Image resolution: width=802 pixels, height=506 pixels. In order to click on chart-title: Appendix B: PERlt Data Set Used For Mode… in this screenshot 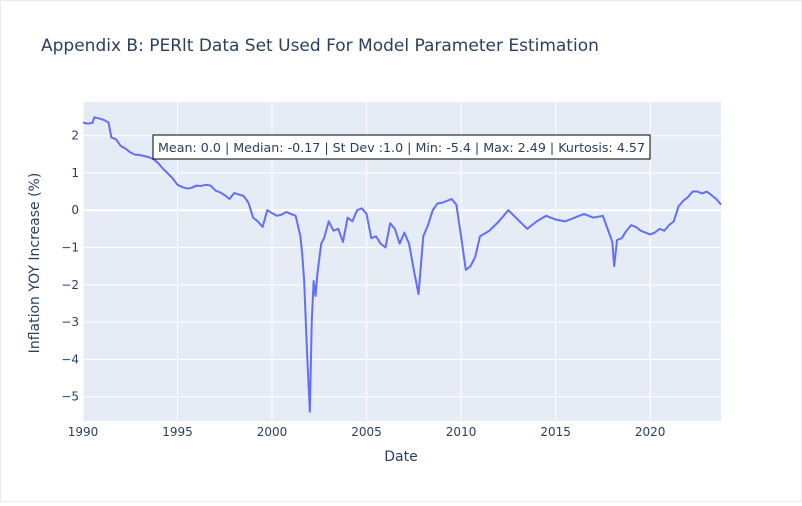, I will do `click(320, 46)`.